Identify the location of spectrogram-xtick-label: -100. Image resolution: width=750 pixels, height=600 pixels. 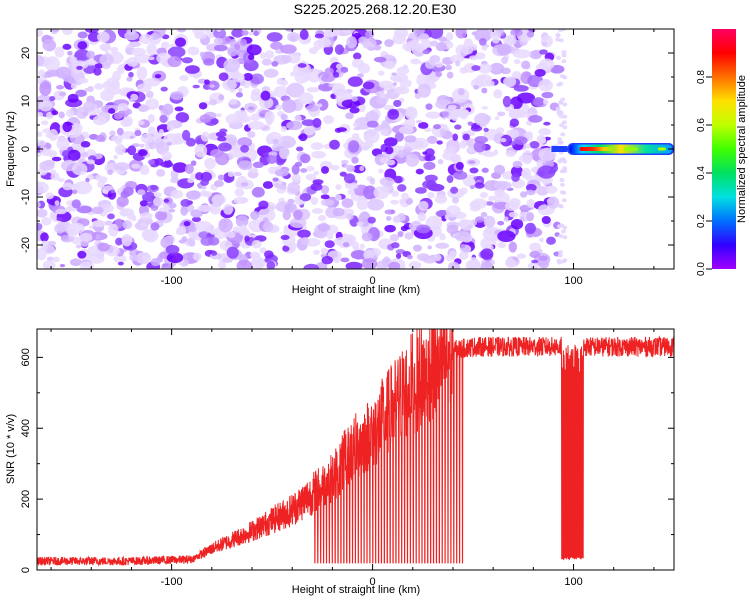
(172, 281).